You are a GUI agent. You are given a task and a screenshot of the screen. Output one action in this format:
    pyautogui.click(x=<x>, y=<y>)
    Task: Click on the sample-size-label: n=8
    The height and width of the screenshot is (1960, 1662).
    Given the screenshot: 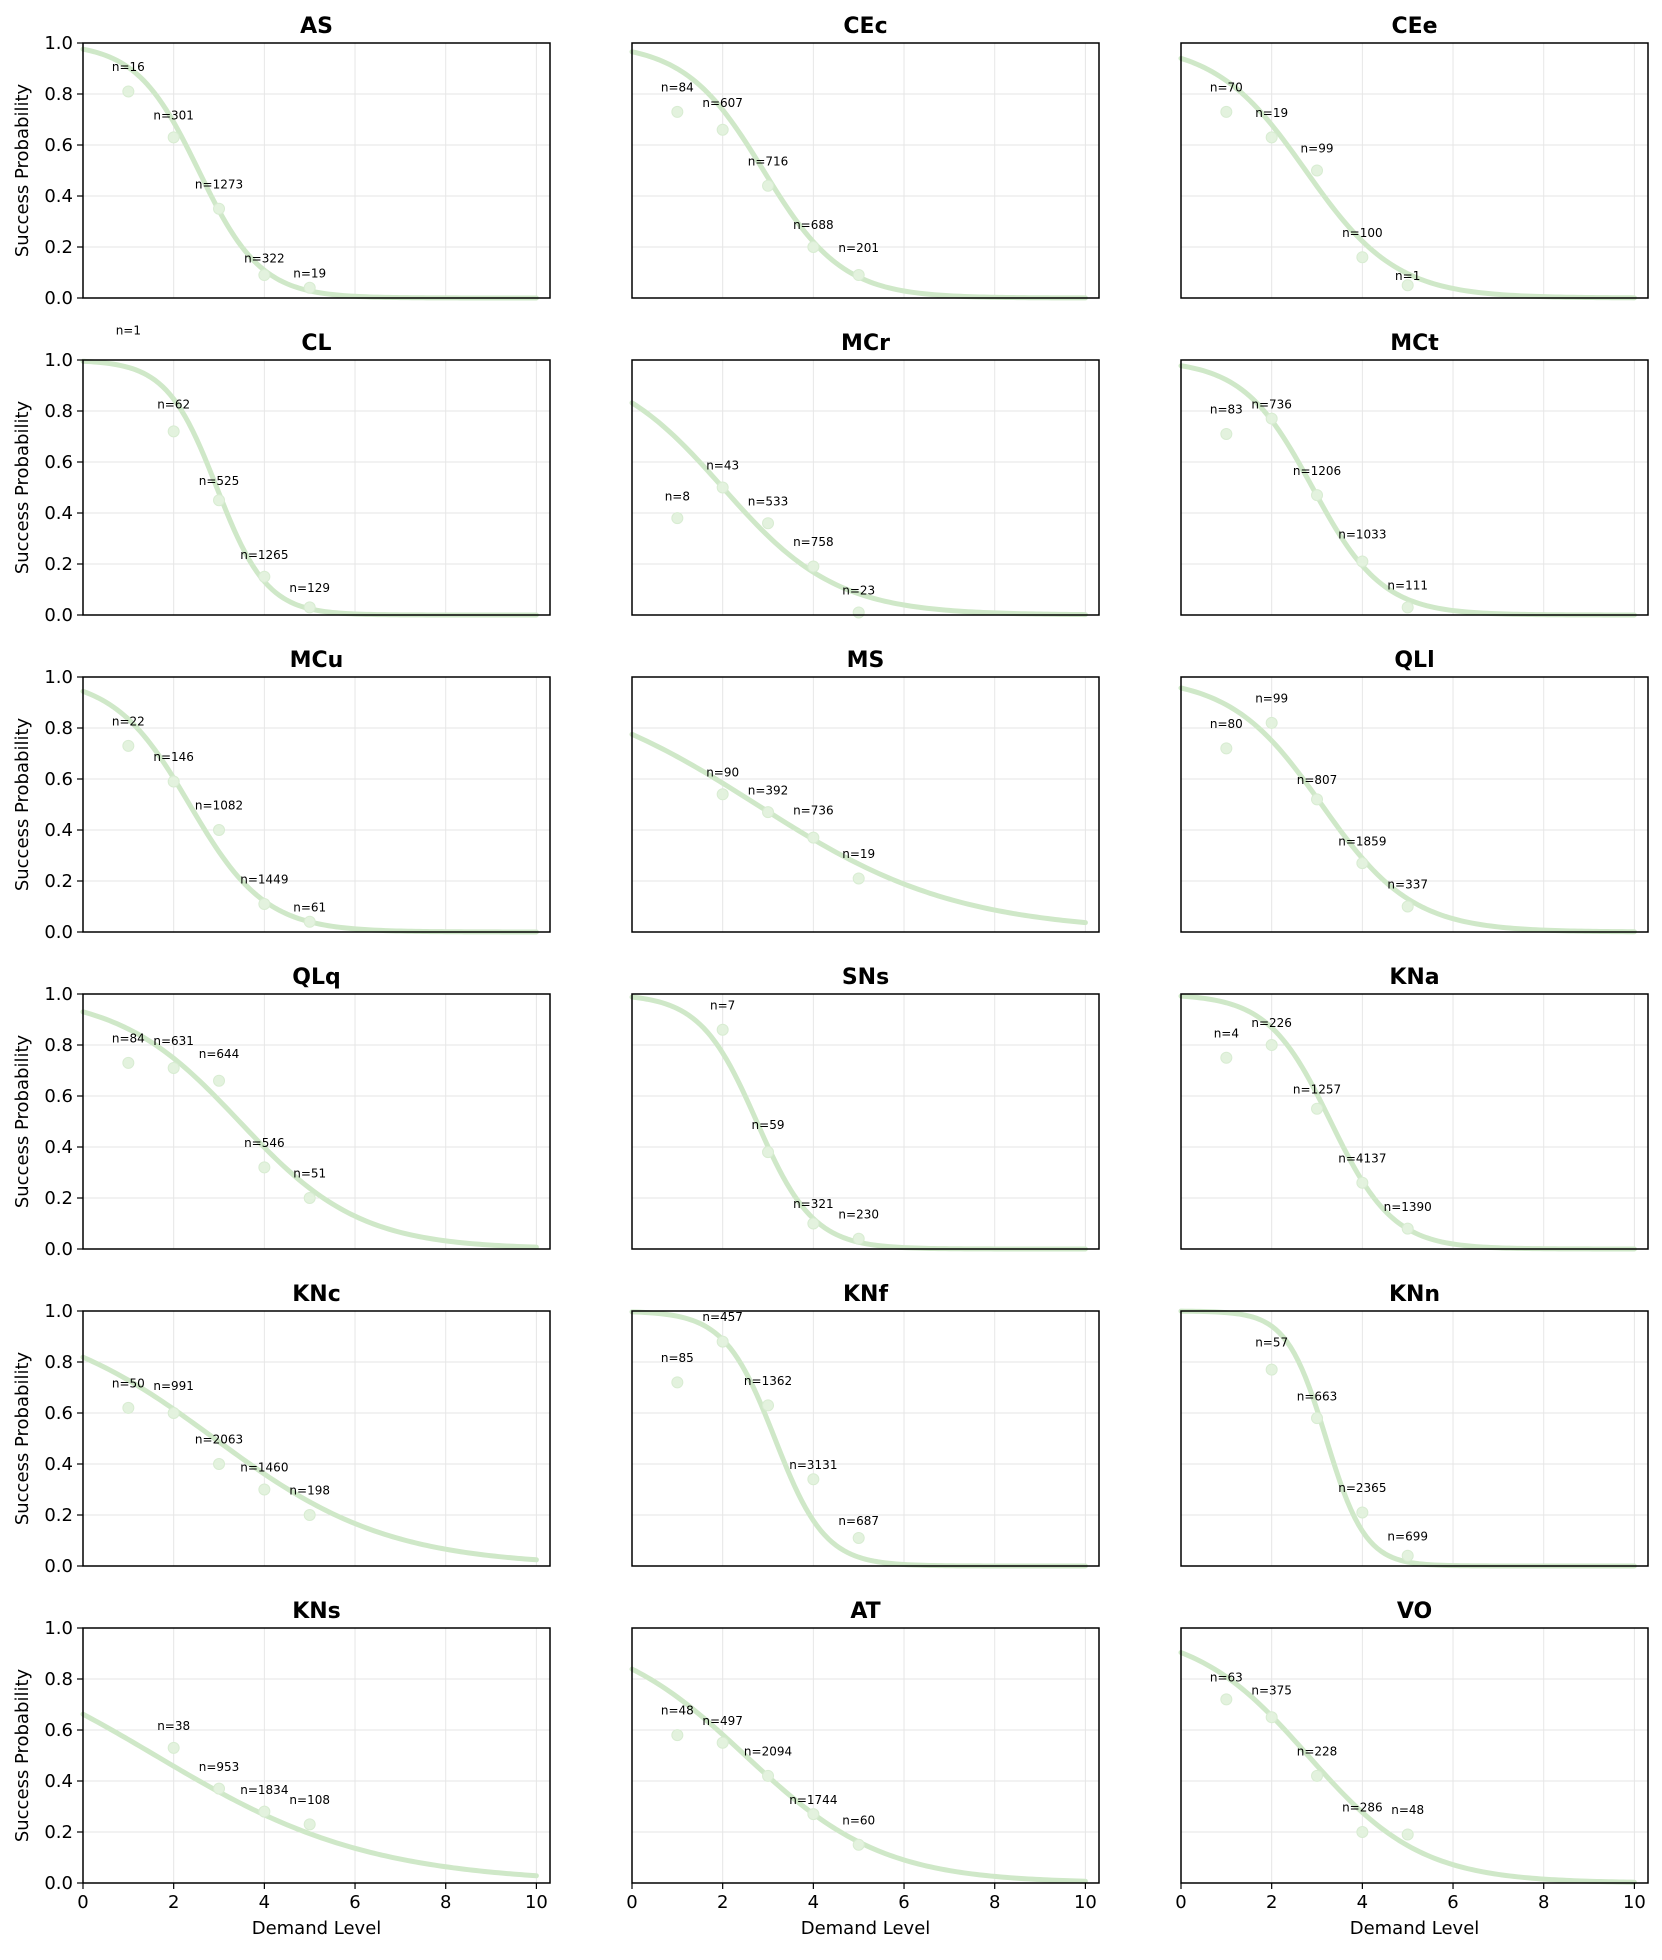 What is the action you would take?
    pyautogui.click(x=677, y=496)
    